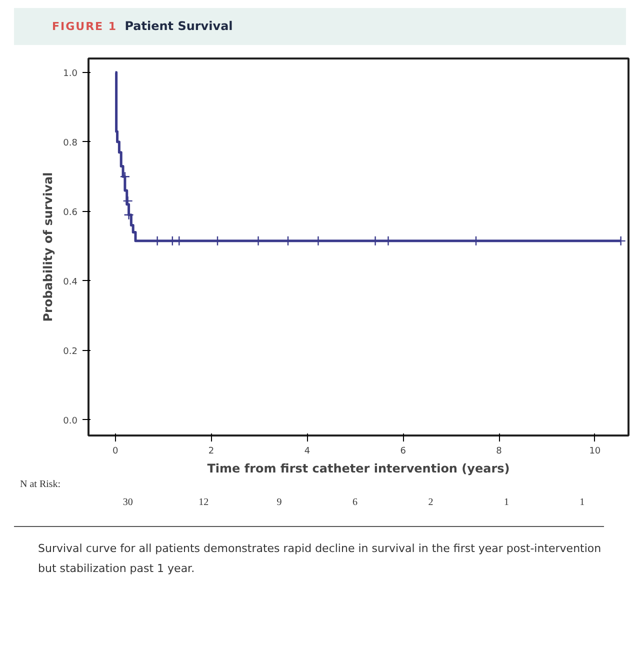 The height and width of the screenshot is (646, 640). Describe the element at coordinates (307, 451) in the screenshot. I see `x-tick-label: 4` at that location.